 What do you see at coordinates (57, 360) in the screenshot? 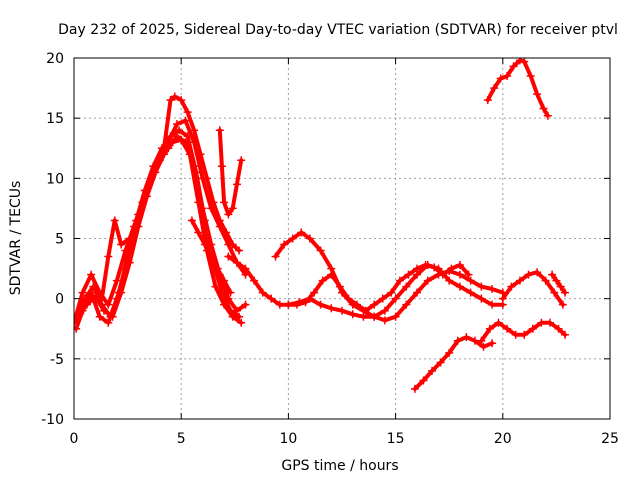
I see `y-tick-label: -5` at bounding box center [57, 360].